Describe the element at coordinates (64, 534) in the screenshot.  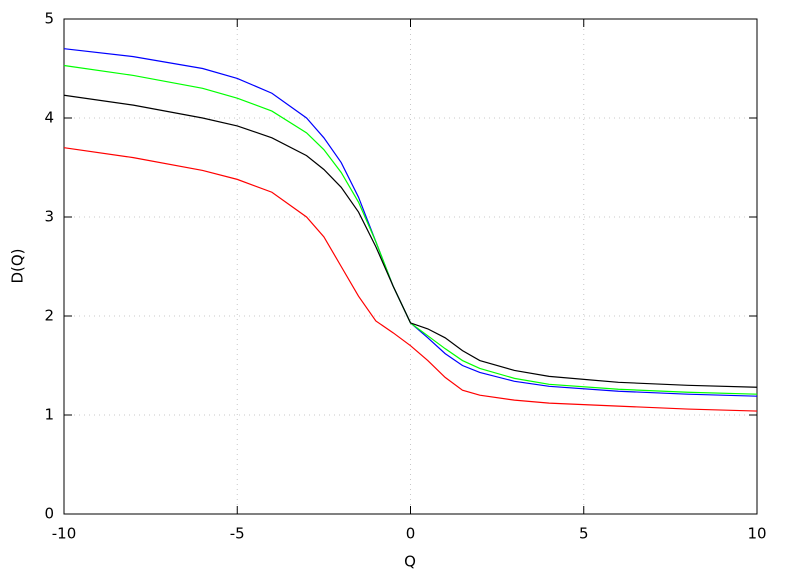
I see `x-tick-label: -10` at that location.